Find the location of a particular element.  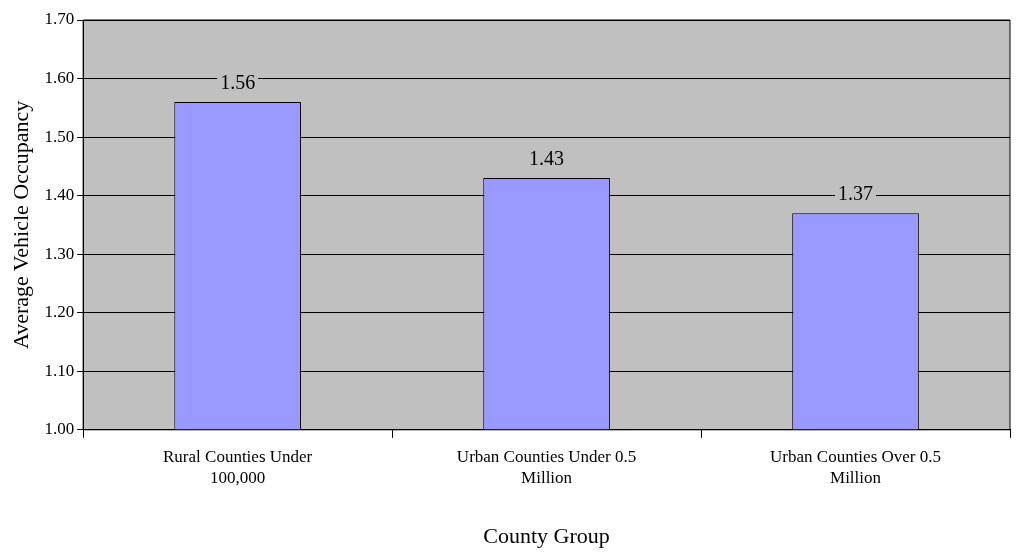

y-tick-label: 1.00 is located at coordinates (59, 429).